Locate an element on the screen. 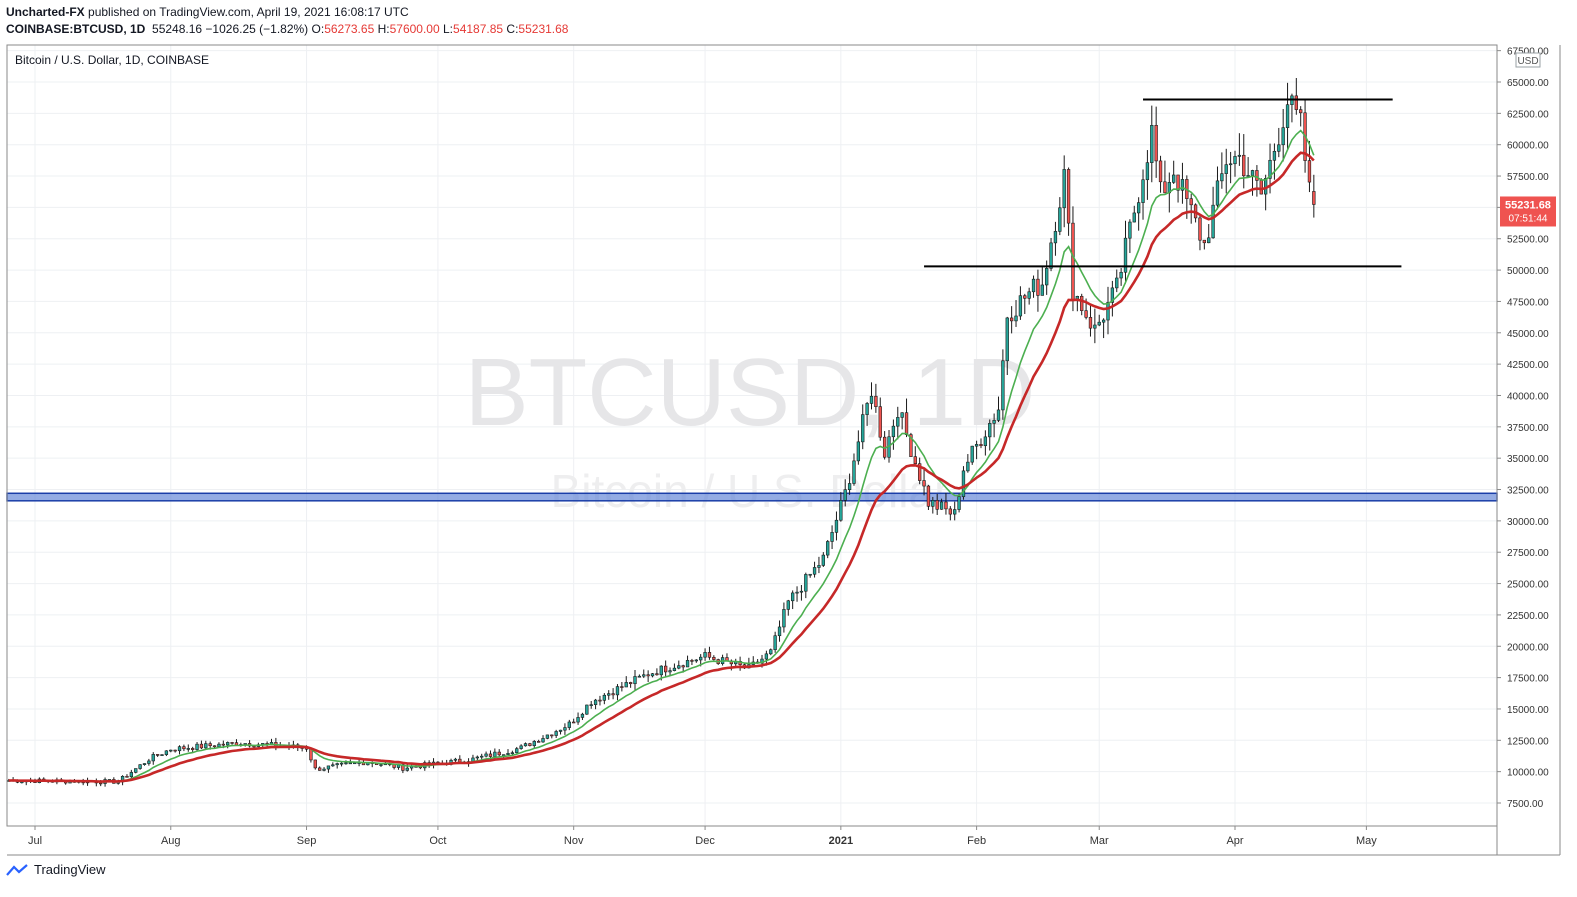  footer-brand: TradingView is located at coordinates (56, 869).